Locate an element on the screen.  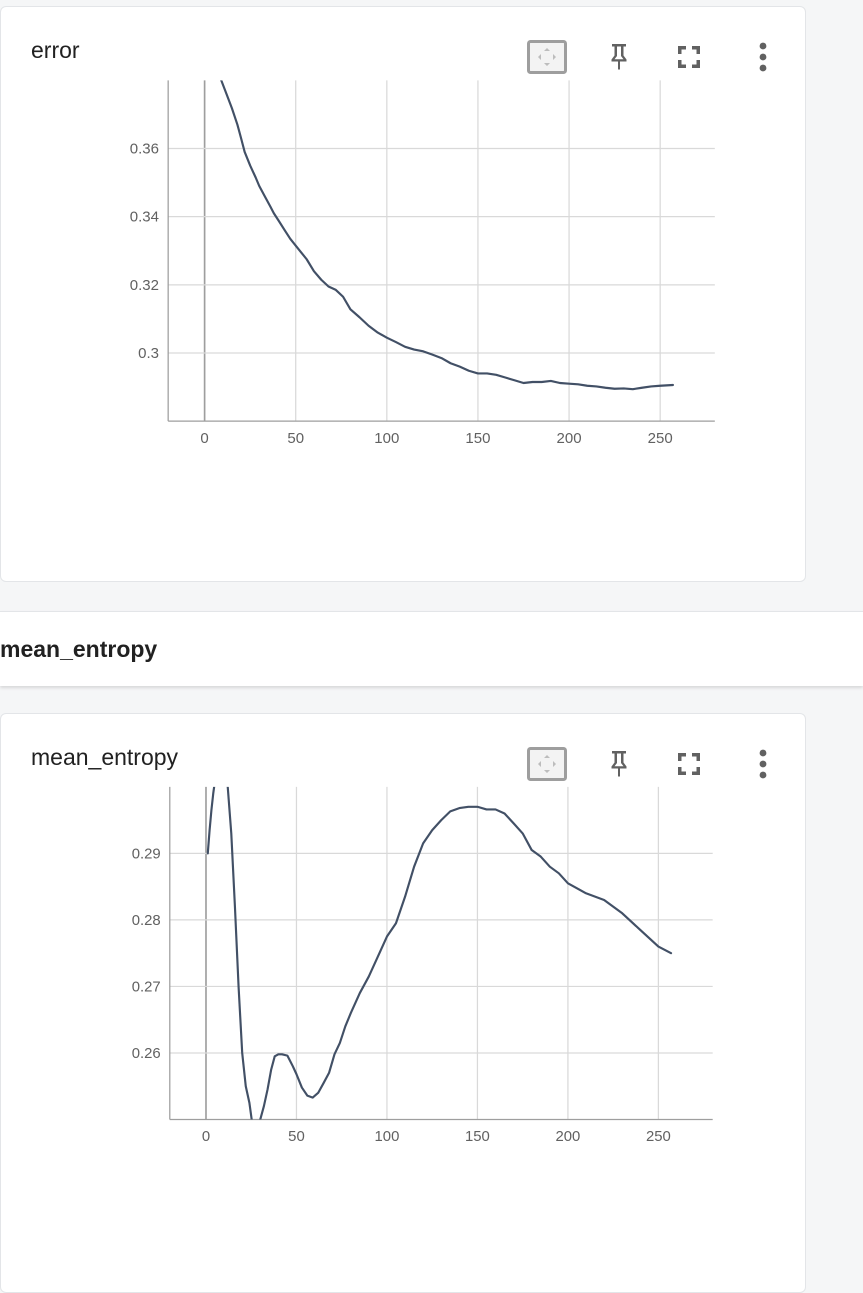
section-header: mean_entropy is located at coordinates (431, 648).